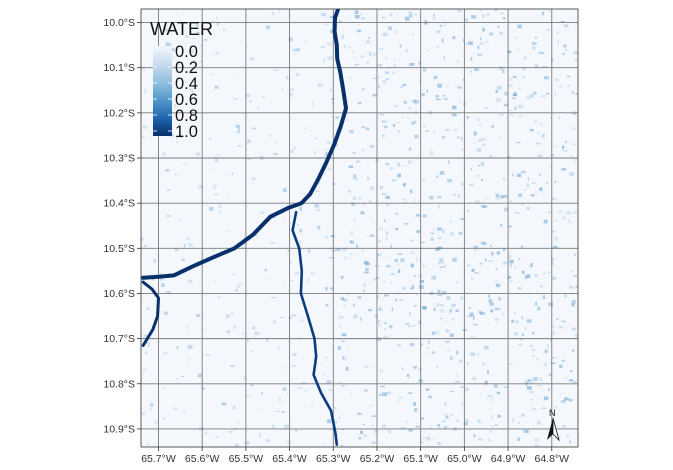  Describe the element at coordinates (508, 459) in the screenshot. I see `x-tick-label: 64.9°W` at that location.